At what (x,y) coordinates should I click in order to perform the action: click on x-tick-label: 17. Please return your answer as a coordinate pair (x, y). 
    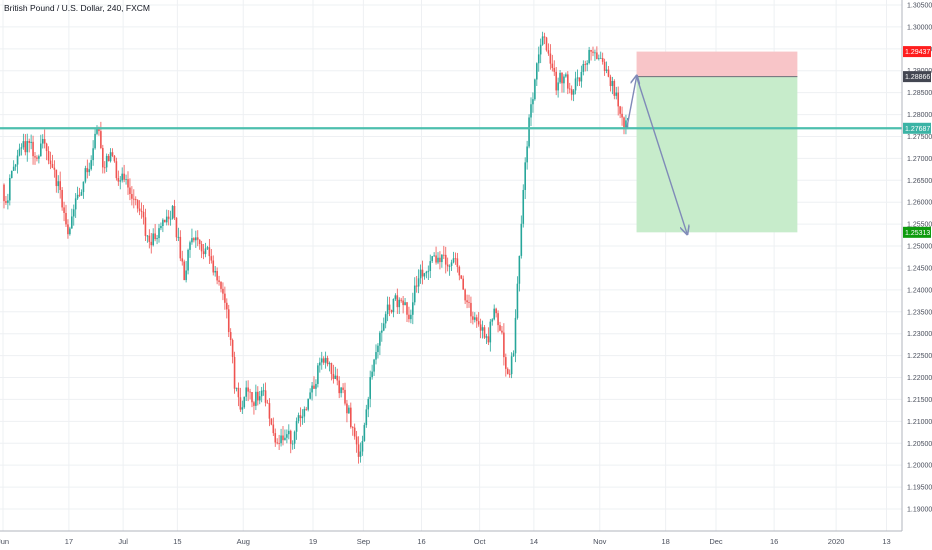
    Looking at the image, I should click on (69, 541).